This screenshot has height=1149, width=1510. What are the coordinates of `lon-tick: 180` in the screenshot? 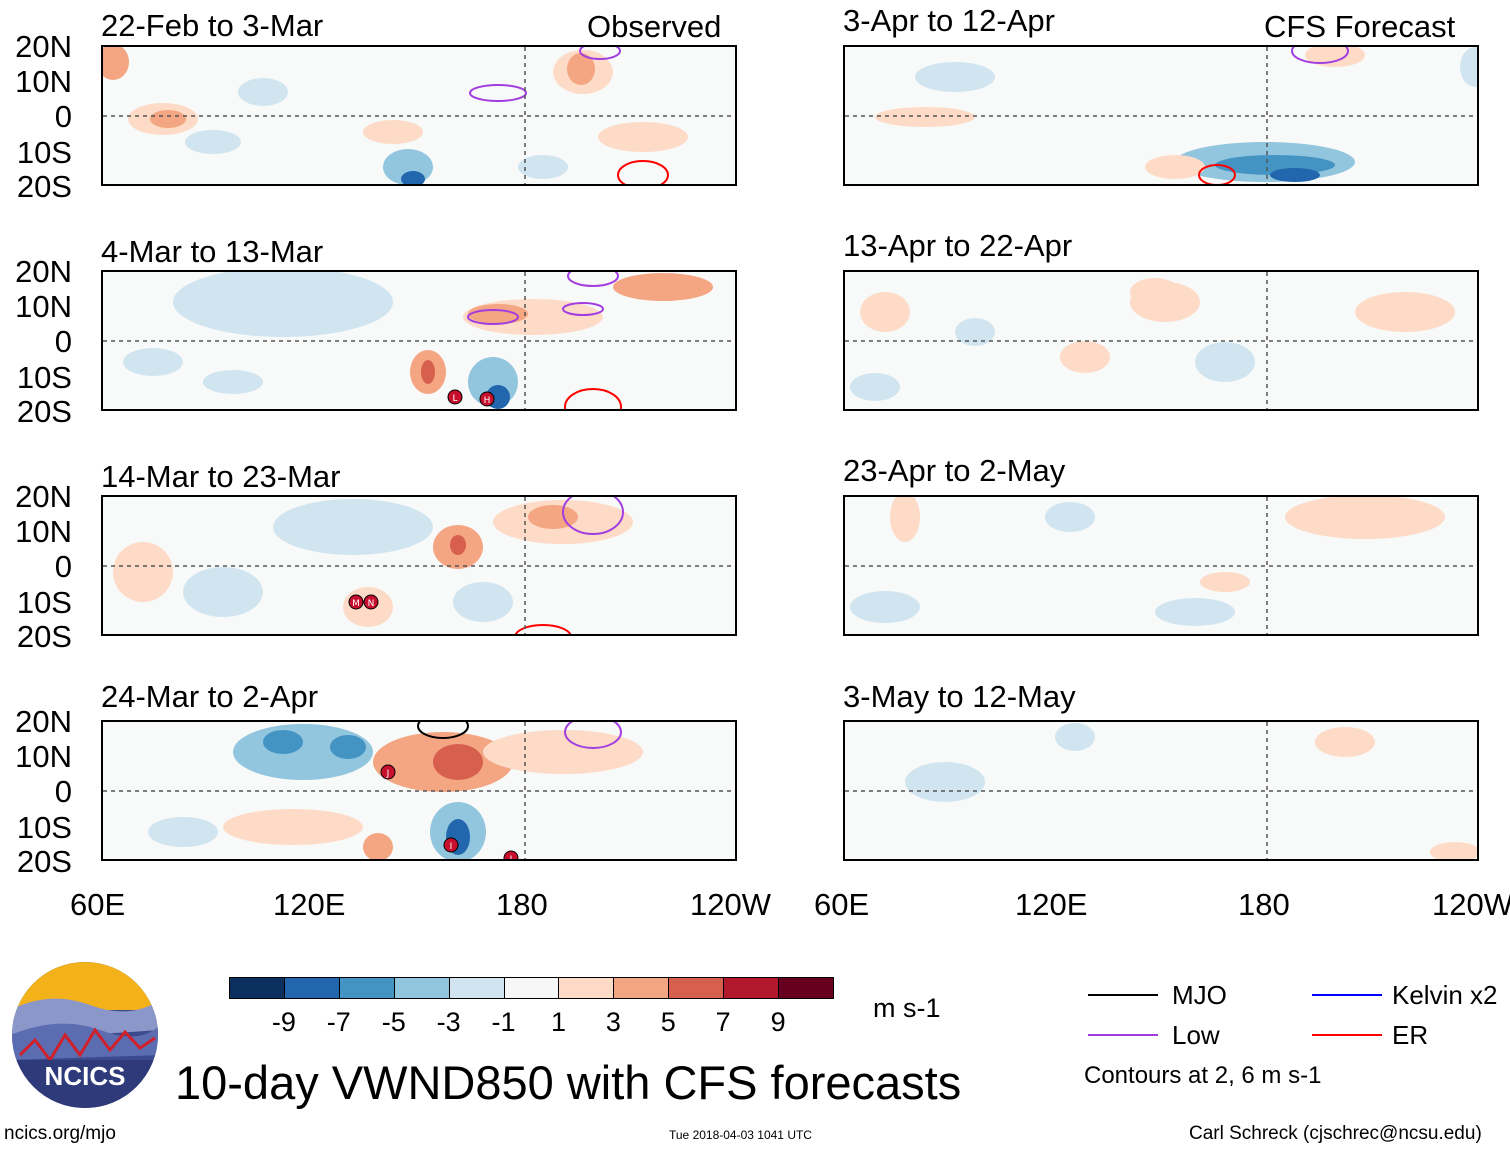 It's located at (1264, 904).